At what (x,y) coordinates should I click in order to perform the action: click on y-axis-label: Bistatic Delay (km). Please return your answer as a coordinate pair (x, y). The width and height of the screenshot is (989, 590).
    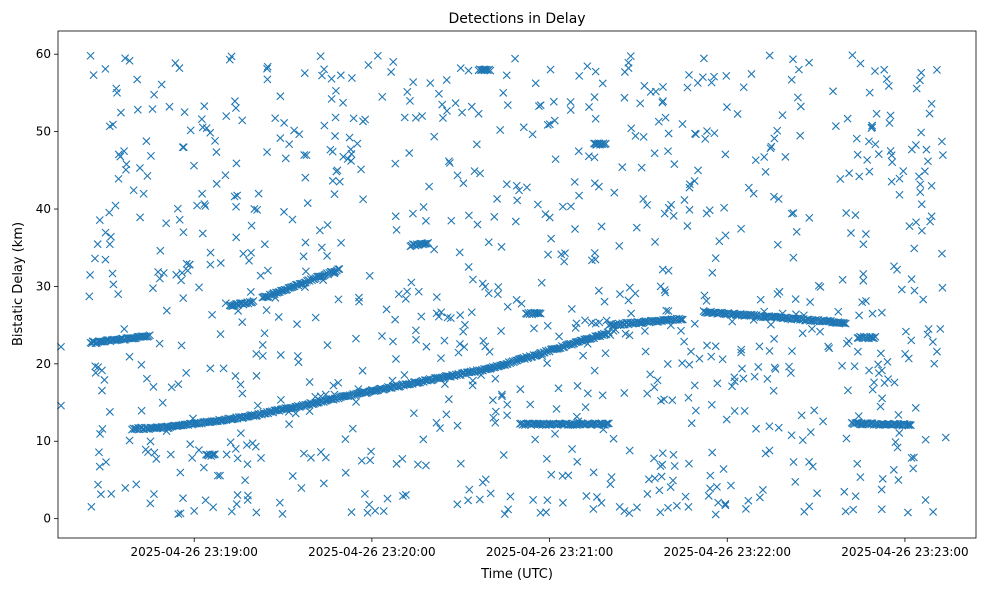
    Looking at the image, I should click on (18, 284).